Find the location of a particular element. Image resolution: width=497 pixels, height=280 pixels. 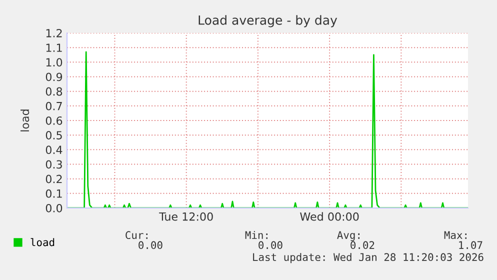

y-tick-label: 0.8 is located at coordinates (54, 91).